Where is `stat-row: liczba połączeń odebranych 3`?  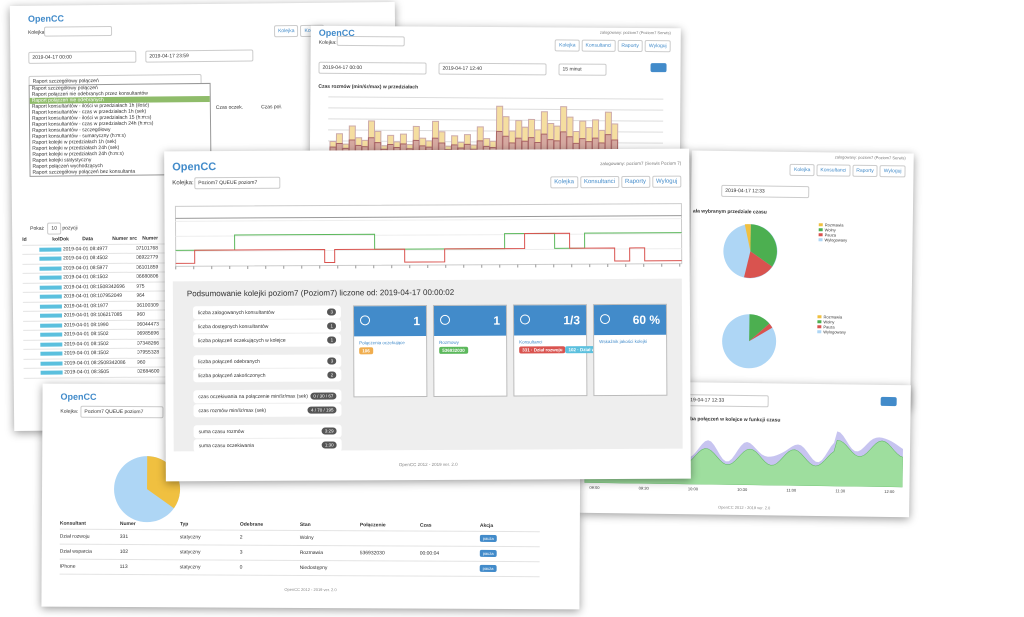
stat-row: liczba połączeń odebranych 3 is located at coordinates (267, 361).